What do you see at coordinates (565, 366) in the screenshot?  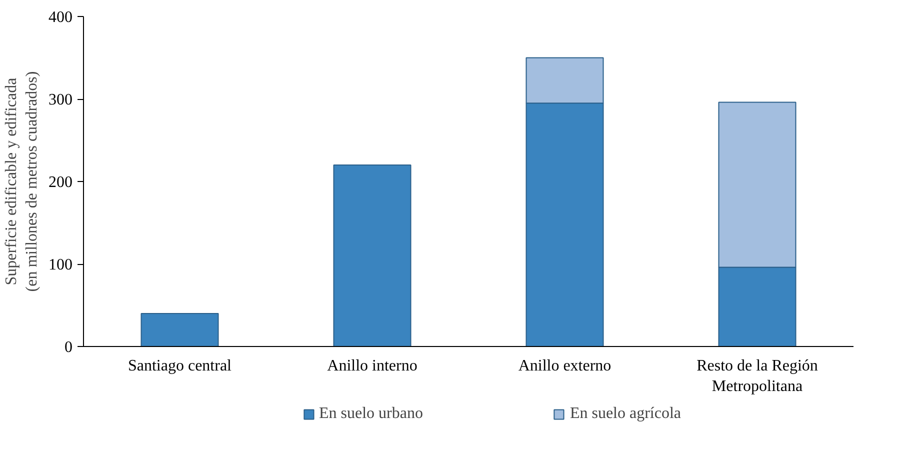 I see `x-tick-label: Anillo externo` at bounding box center [565, 366].